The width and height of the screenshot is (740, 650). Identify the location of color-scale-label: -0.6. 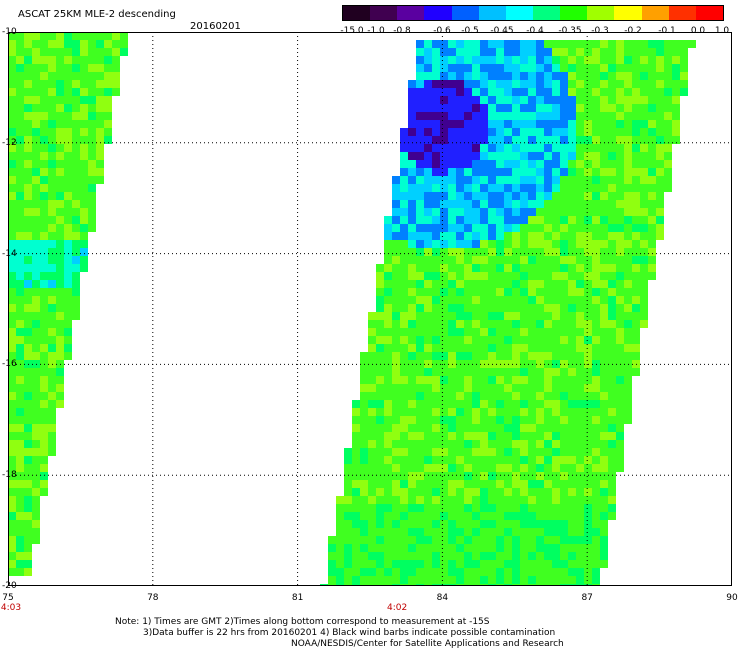
(442, 31).